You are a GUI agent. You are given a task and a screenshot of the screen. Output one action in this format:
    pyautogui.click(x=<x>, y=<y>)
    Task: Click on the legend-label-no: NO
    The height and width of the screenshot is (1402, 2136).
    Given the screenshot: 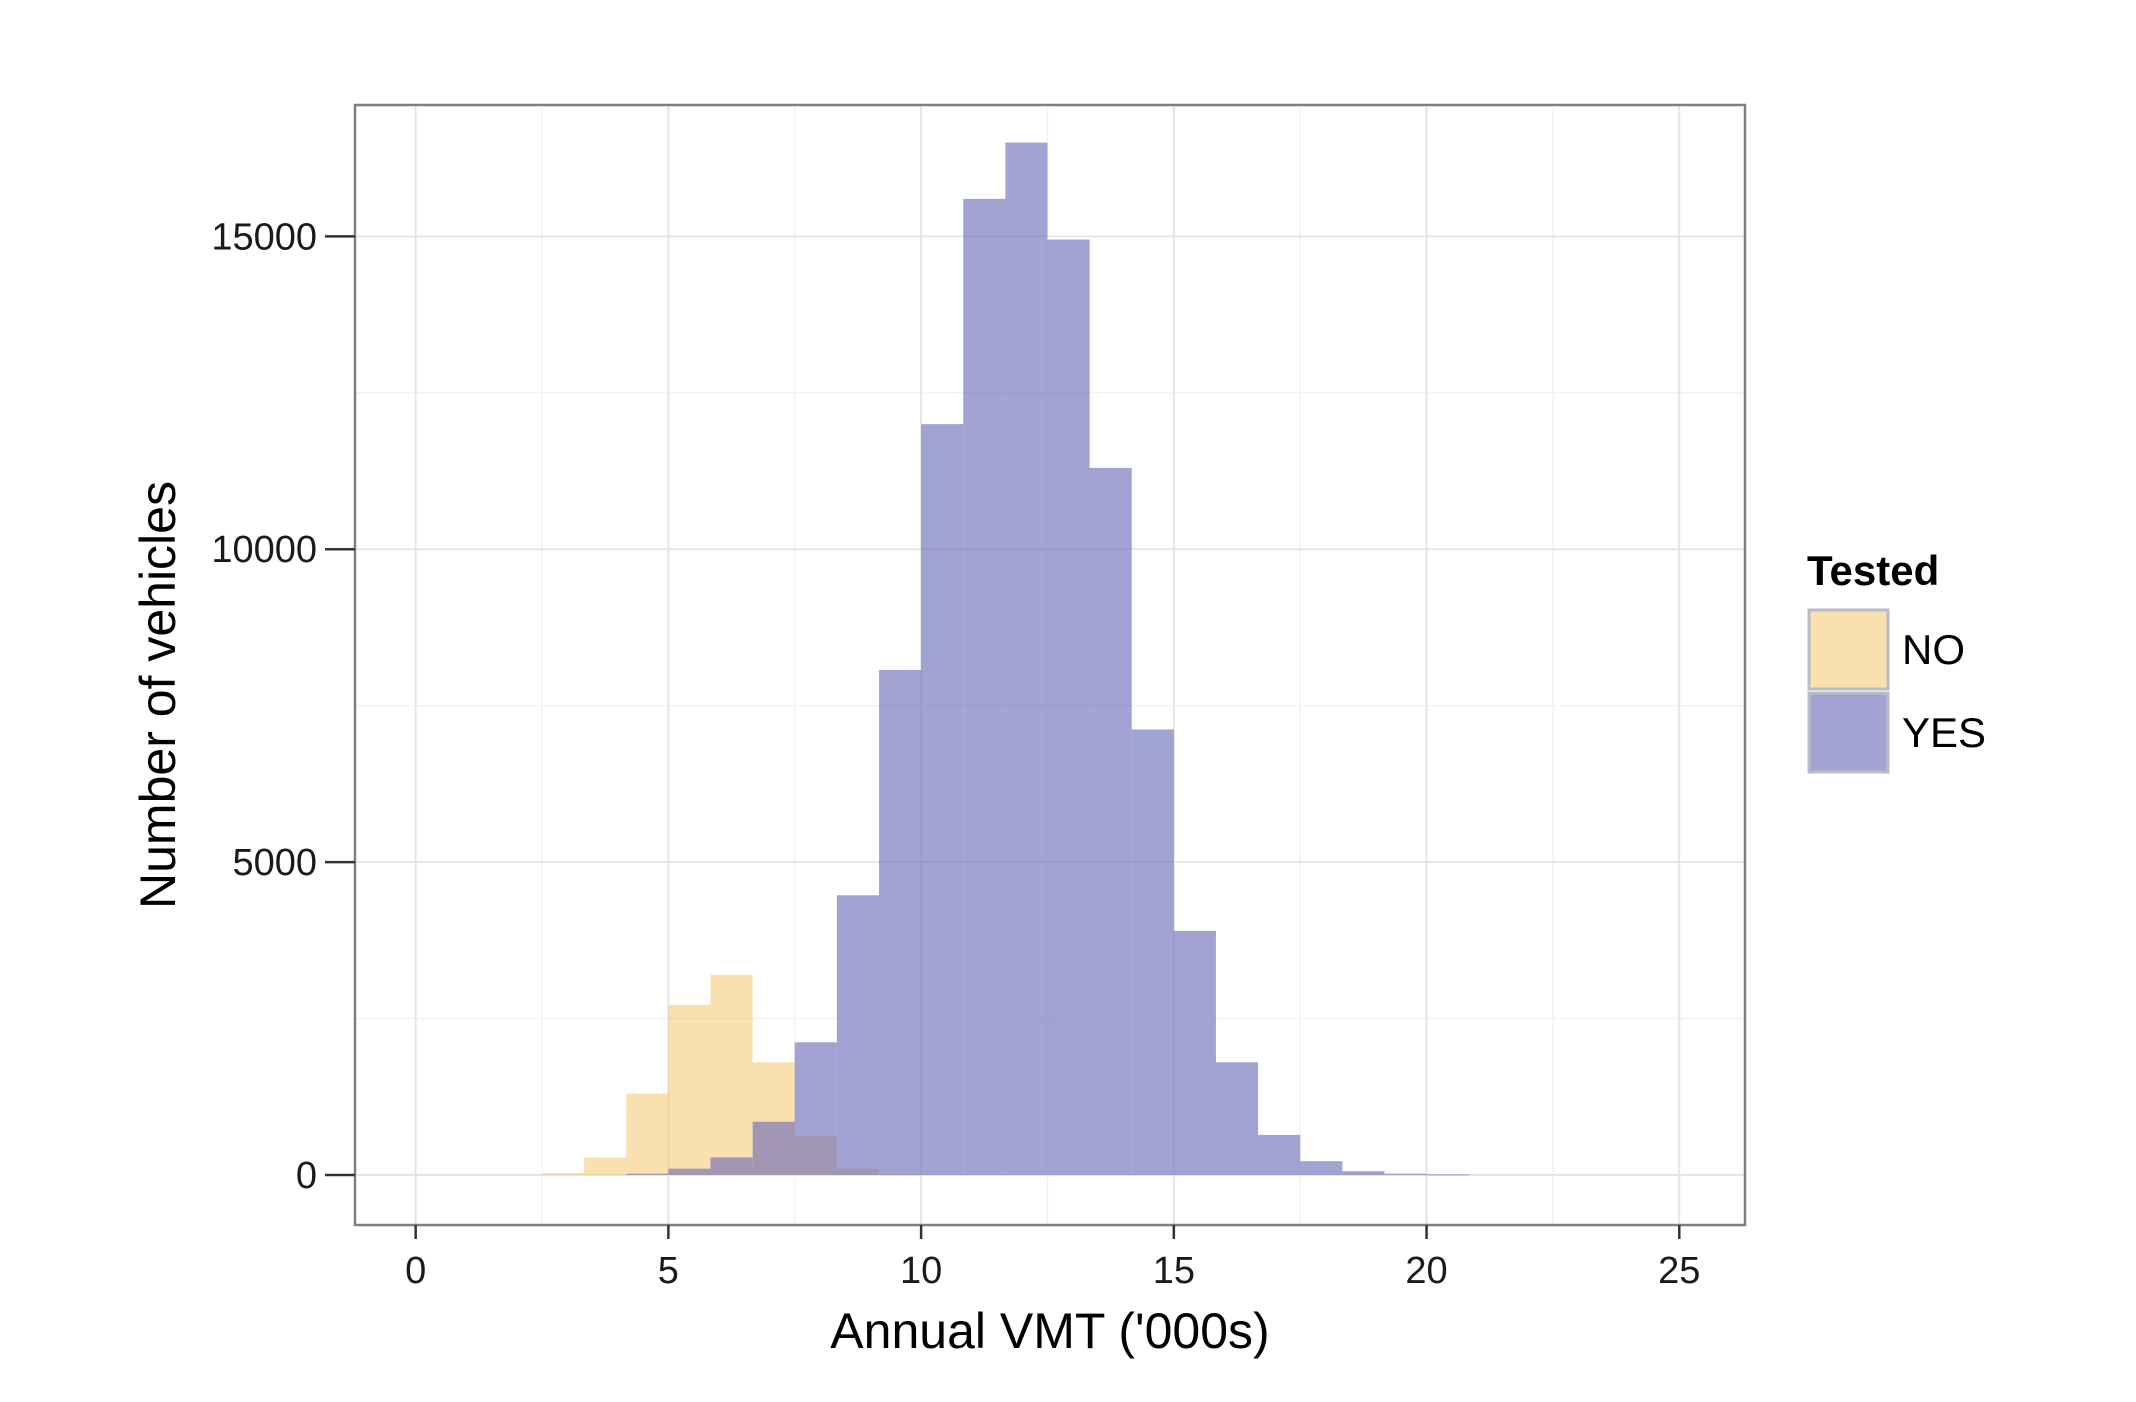 What is the action you would take?
    pyautogui.click(x=1933, y=649)
    